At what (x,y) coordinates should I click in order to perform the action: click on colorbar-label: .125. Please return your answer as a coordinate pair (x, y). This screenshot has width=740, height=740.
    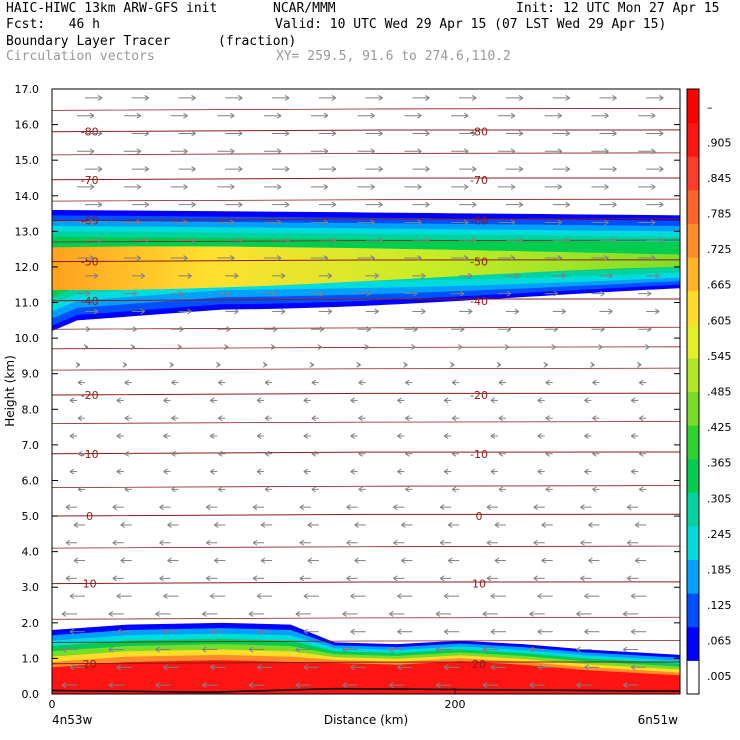
    Looking at the image, I should click on (719, 605).